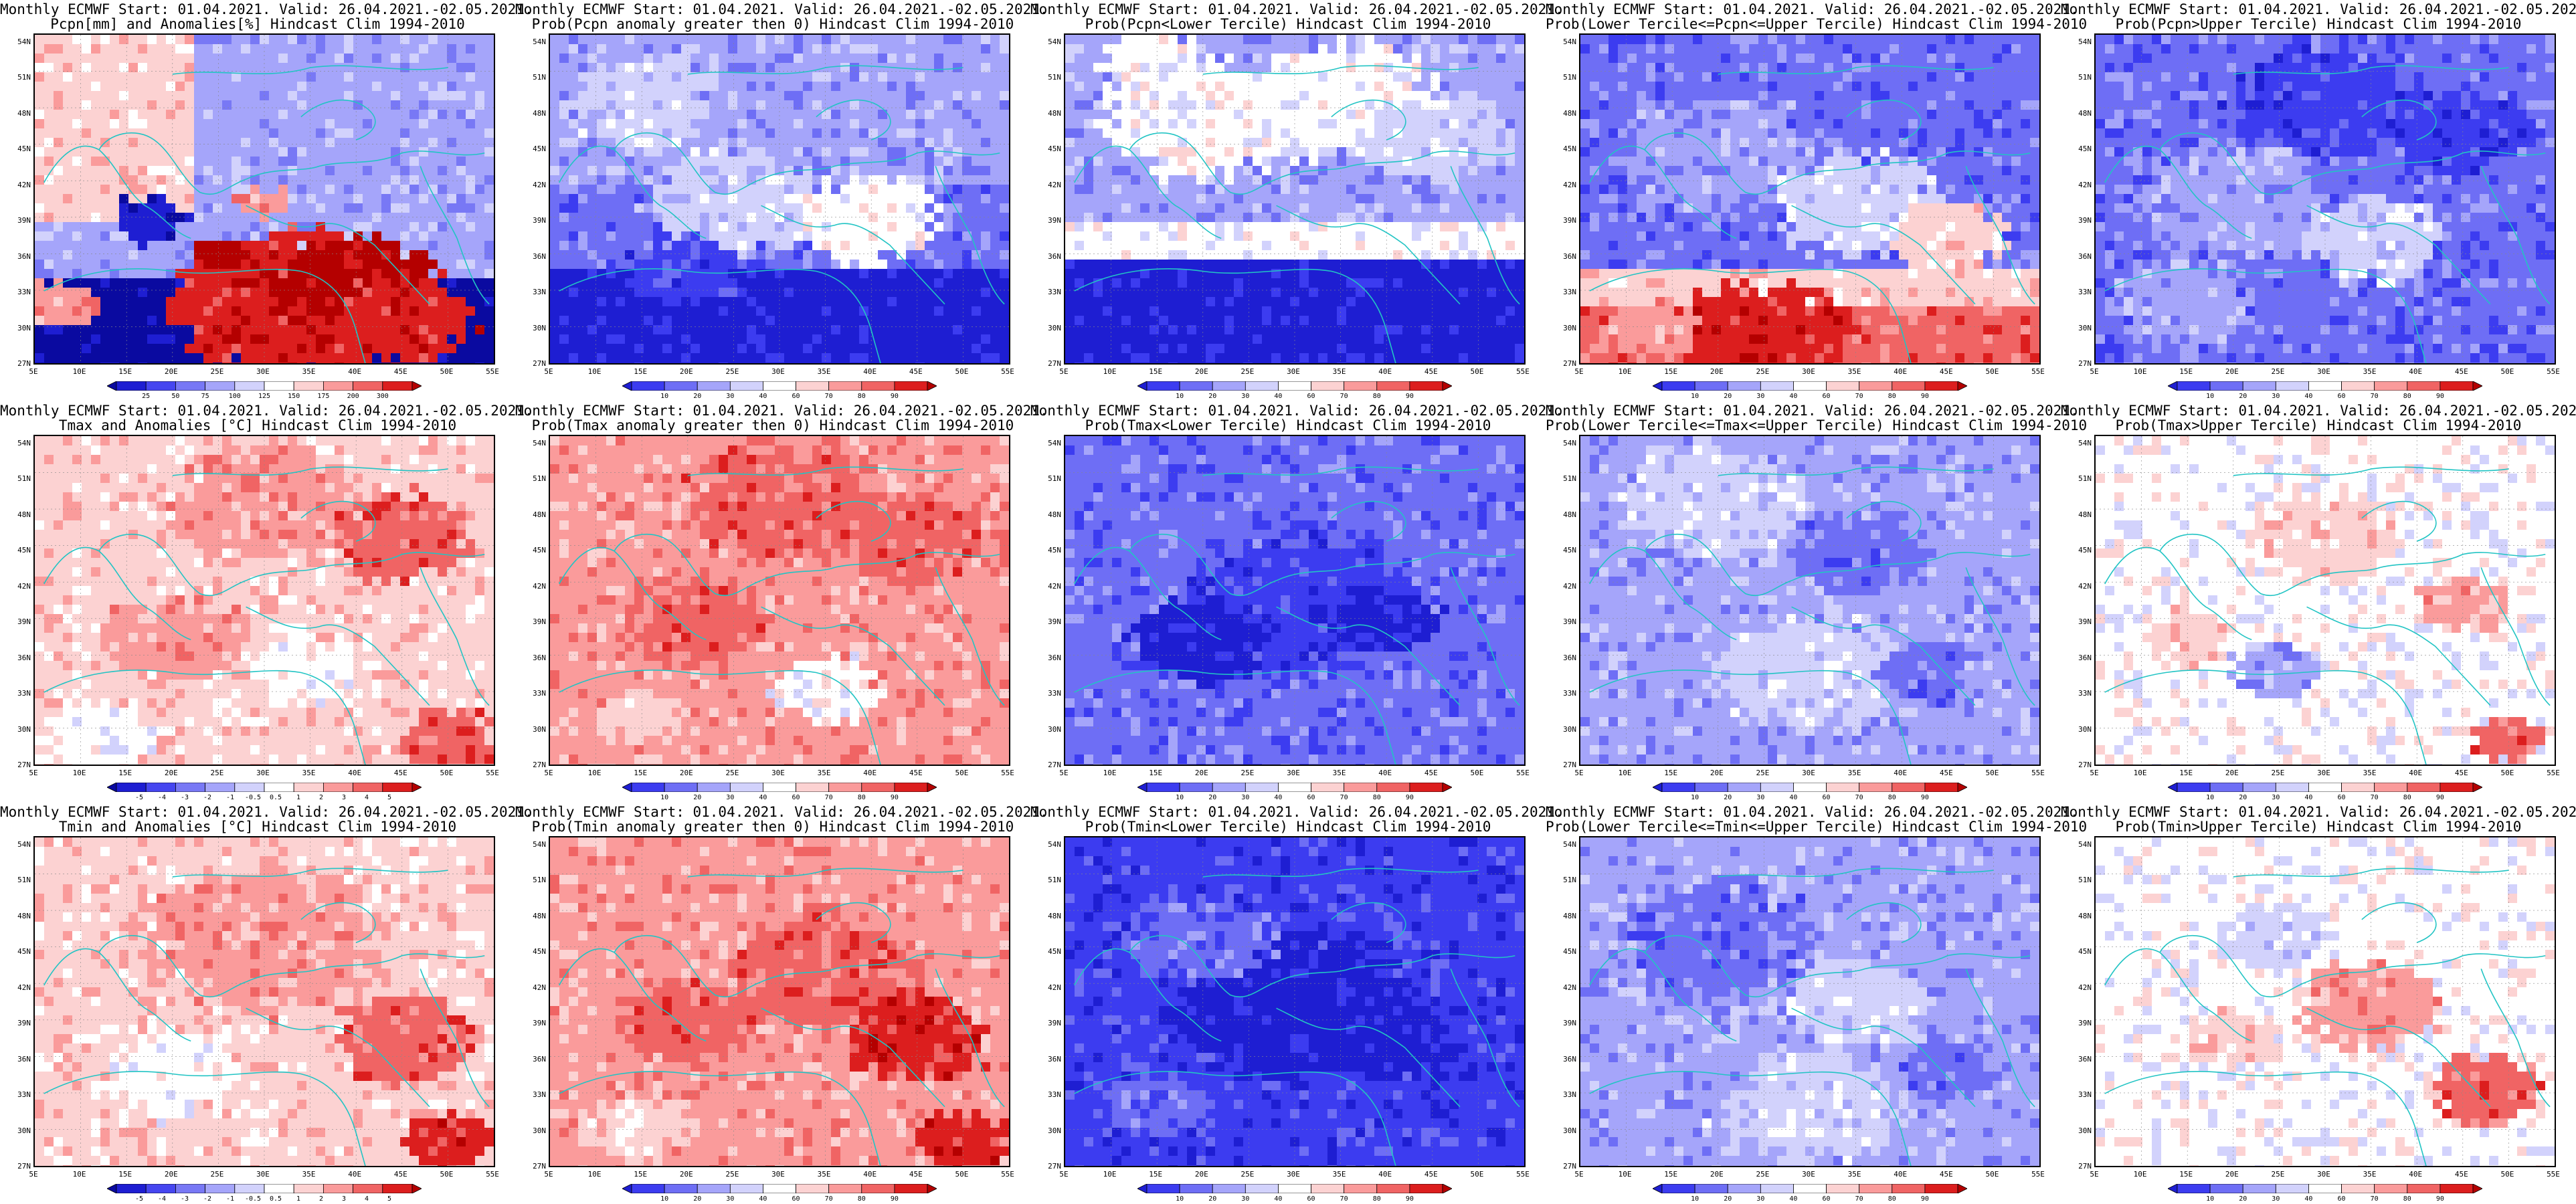 The height and width of the screenshot is (1204, 2576). What do you see at coordinates (264, 1001) in the screenshot?
I see `map-frame` at bounding box center [264, 1001].